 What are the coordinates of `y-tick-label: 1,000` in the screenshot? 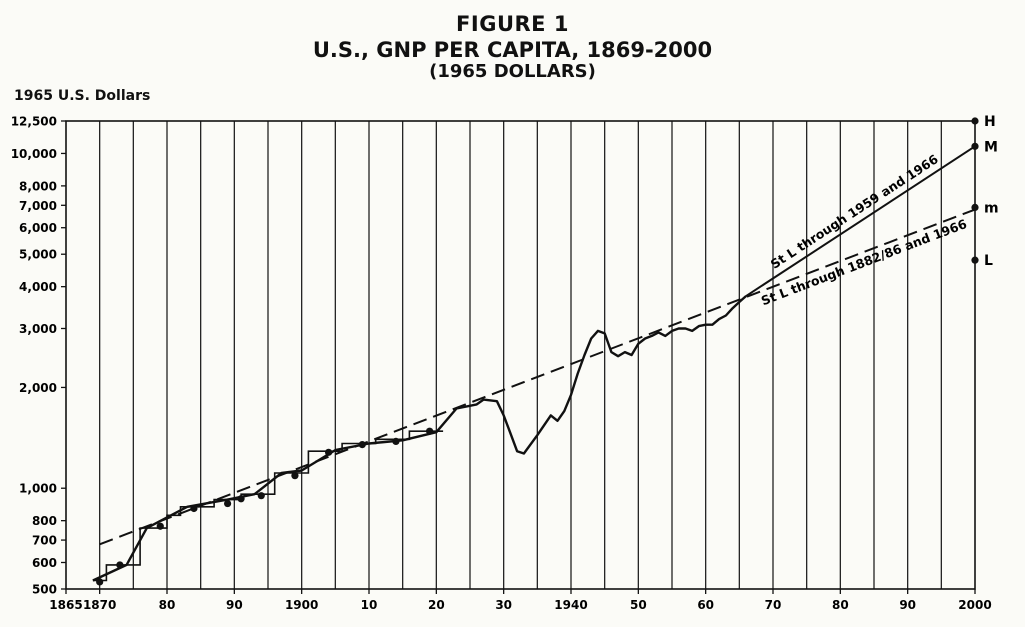 It's located at (38, 489).